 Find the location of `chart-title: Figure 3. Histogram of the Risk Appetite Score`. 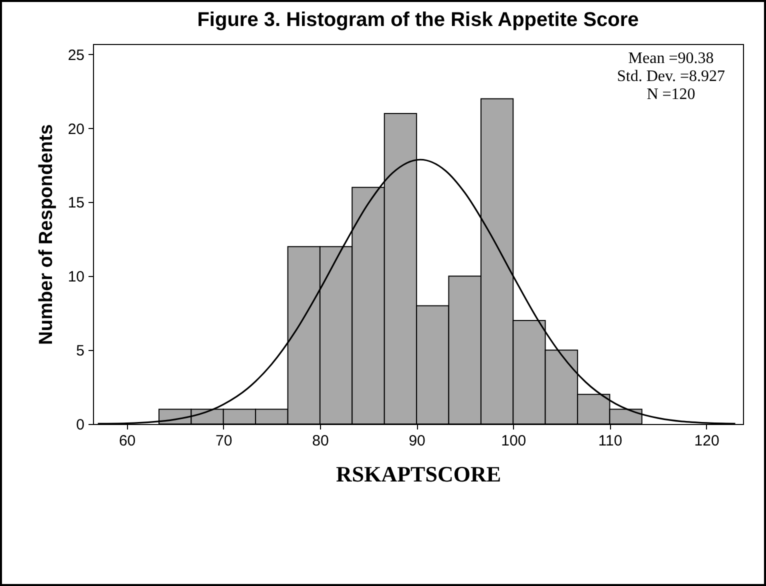

chart-title: Figure 3. Histogram of the Risk Appetite Score is located at coordinates (418, 20).